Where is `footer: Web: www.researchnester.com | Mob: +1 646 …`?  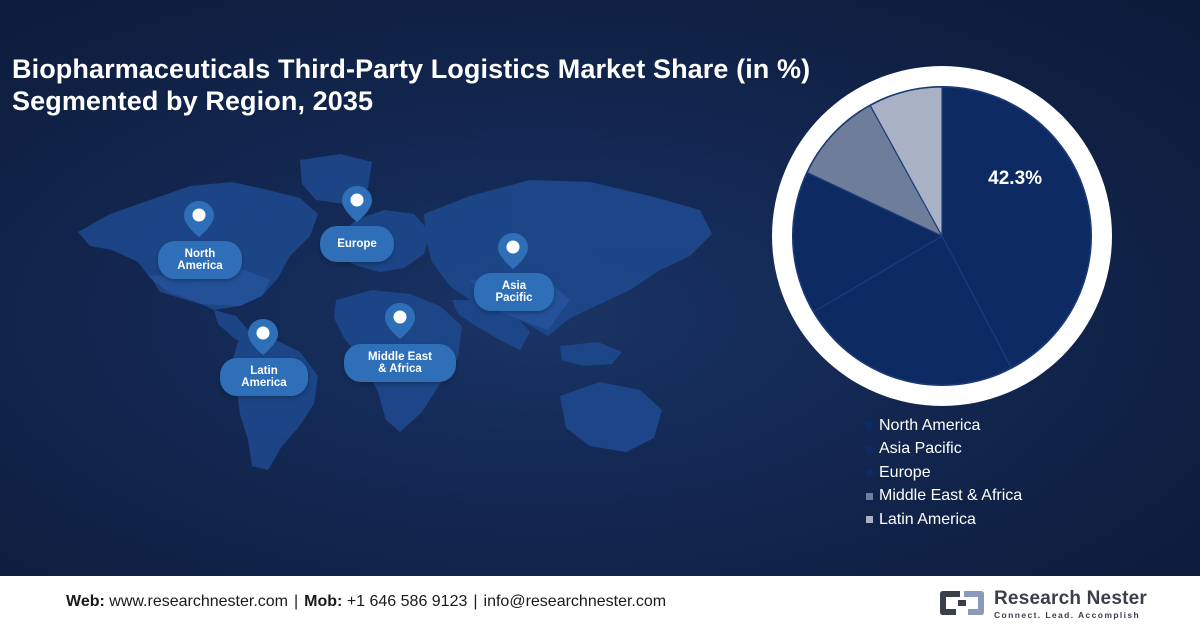
footer: Web: www.researchnester.com | Mob: +1 646 … is located at coordinates (600, 602).